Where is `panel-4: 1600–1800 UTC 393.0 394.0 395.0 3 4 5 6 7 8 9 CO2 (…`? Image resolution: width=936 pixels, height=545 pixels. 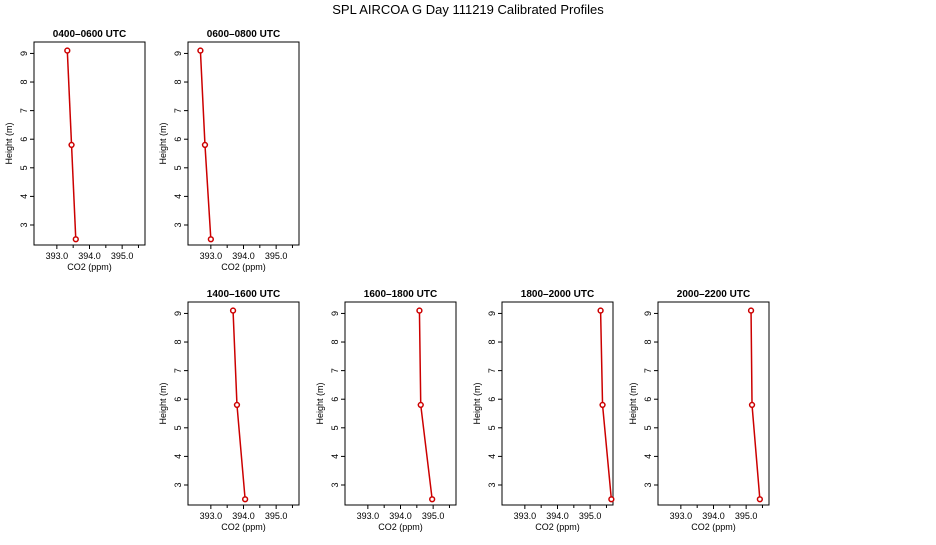
panel-4: 1600–1800 UTC 393.0 394.0 395.0 3 4 5 6 7 8 9 CO2 (… is located at coordinates (386, 410).